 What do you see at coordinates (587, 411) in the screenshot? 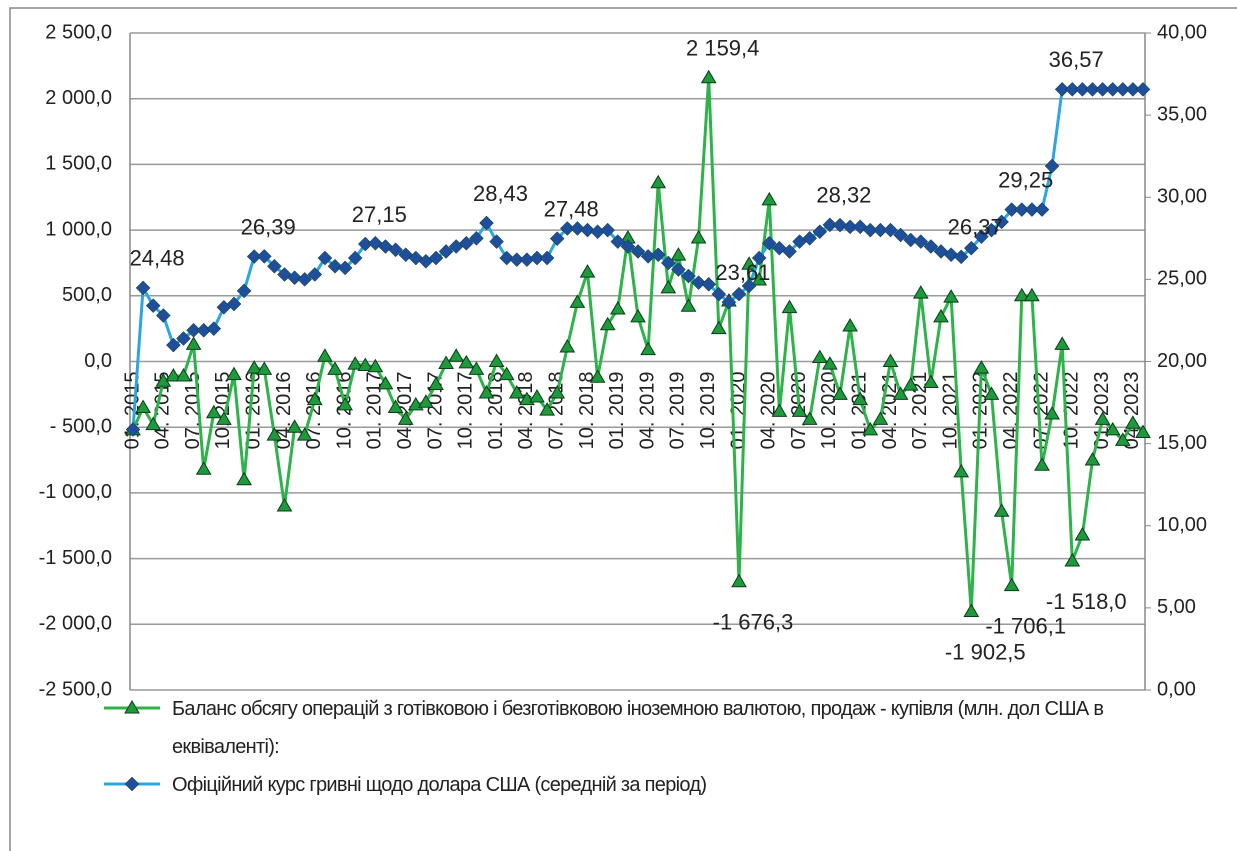
I see `x-tick-label: 10. 2018` at bounding box center [587, 411].